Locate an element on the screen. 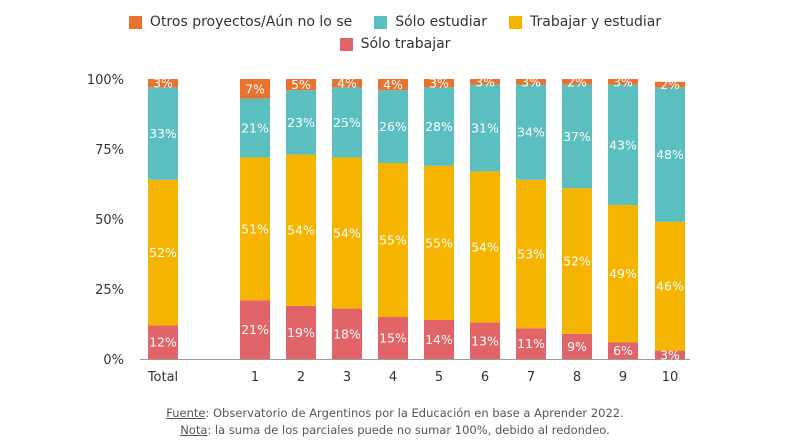 The image size is (790, 444). data-label: 33% is located at coordinates (163, 133).